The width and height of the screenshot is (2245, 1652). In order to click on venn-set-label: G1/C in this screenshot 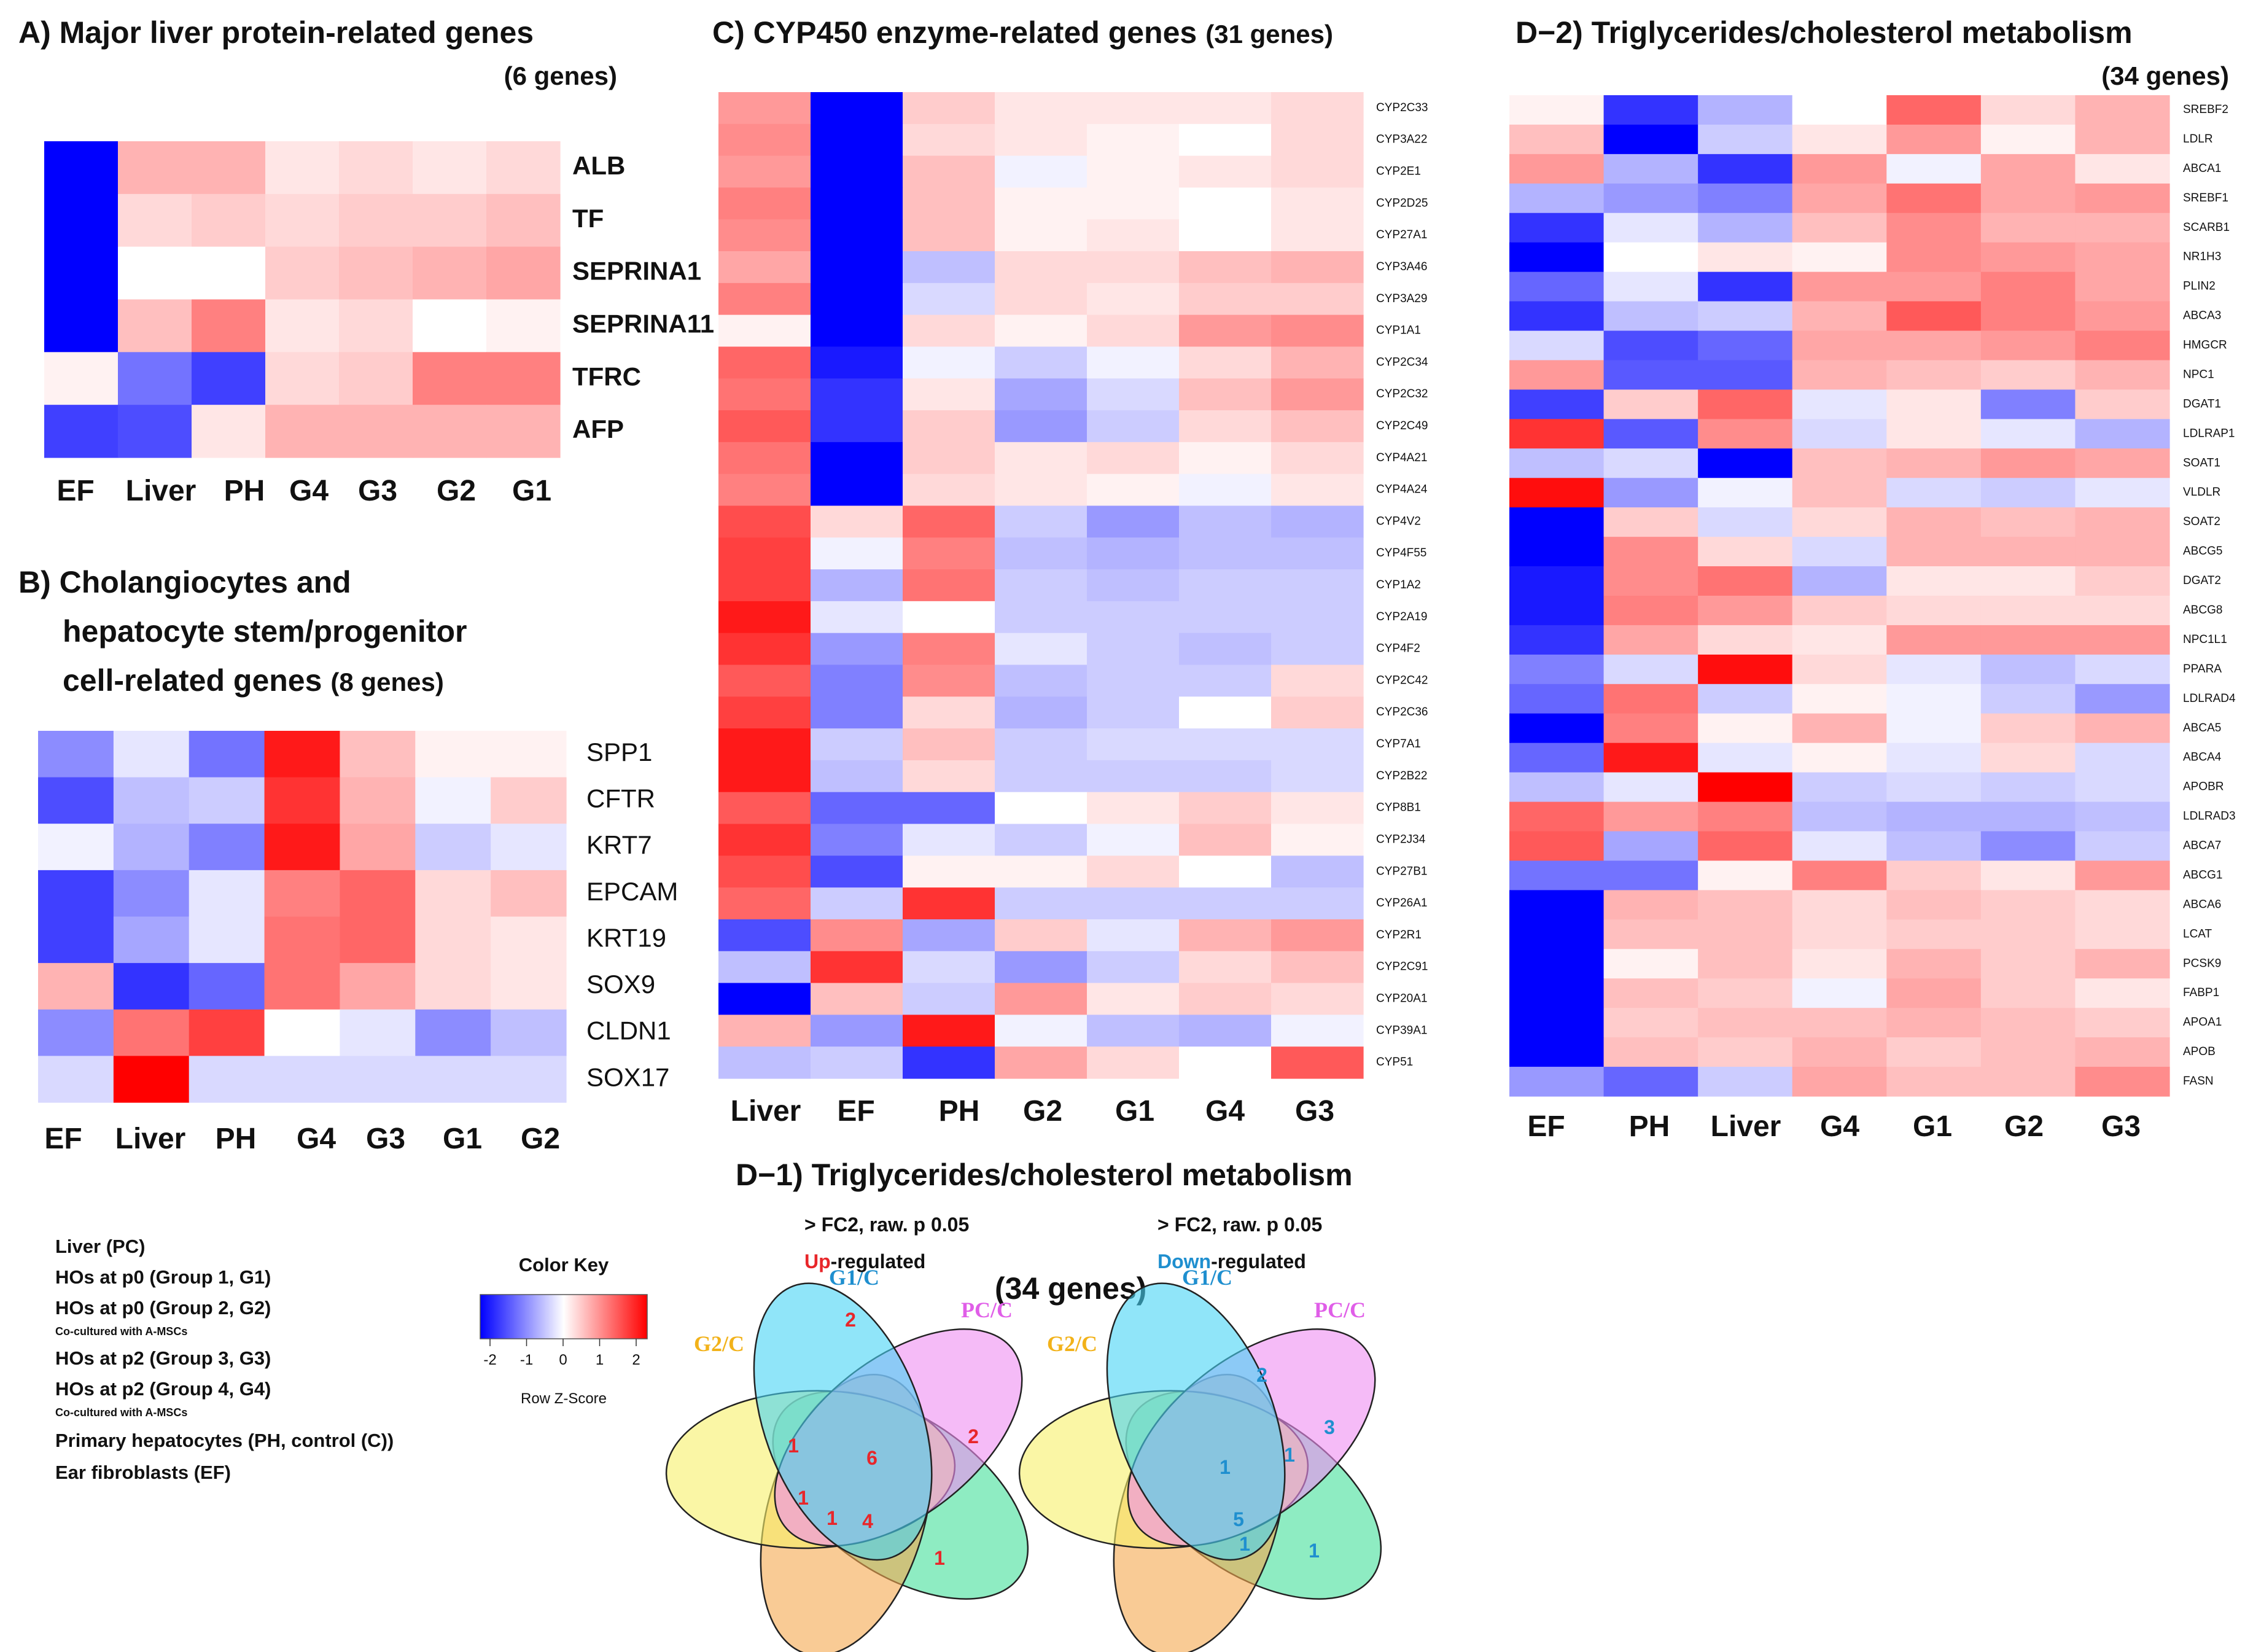, I will do `click(854, 1277)`.